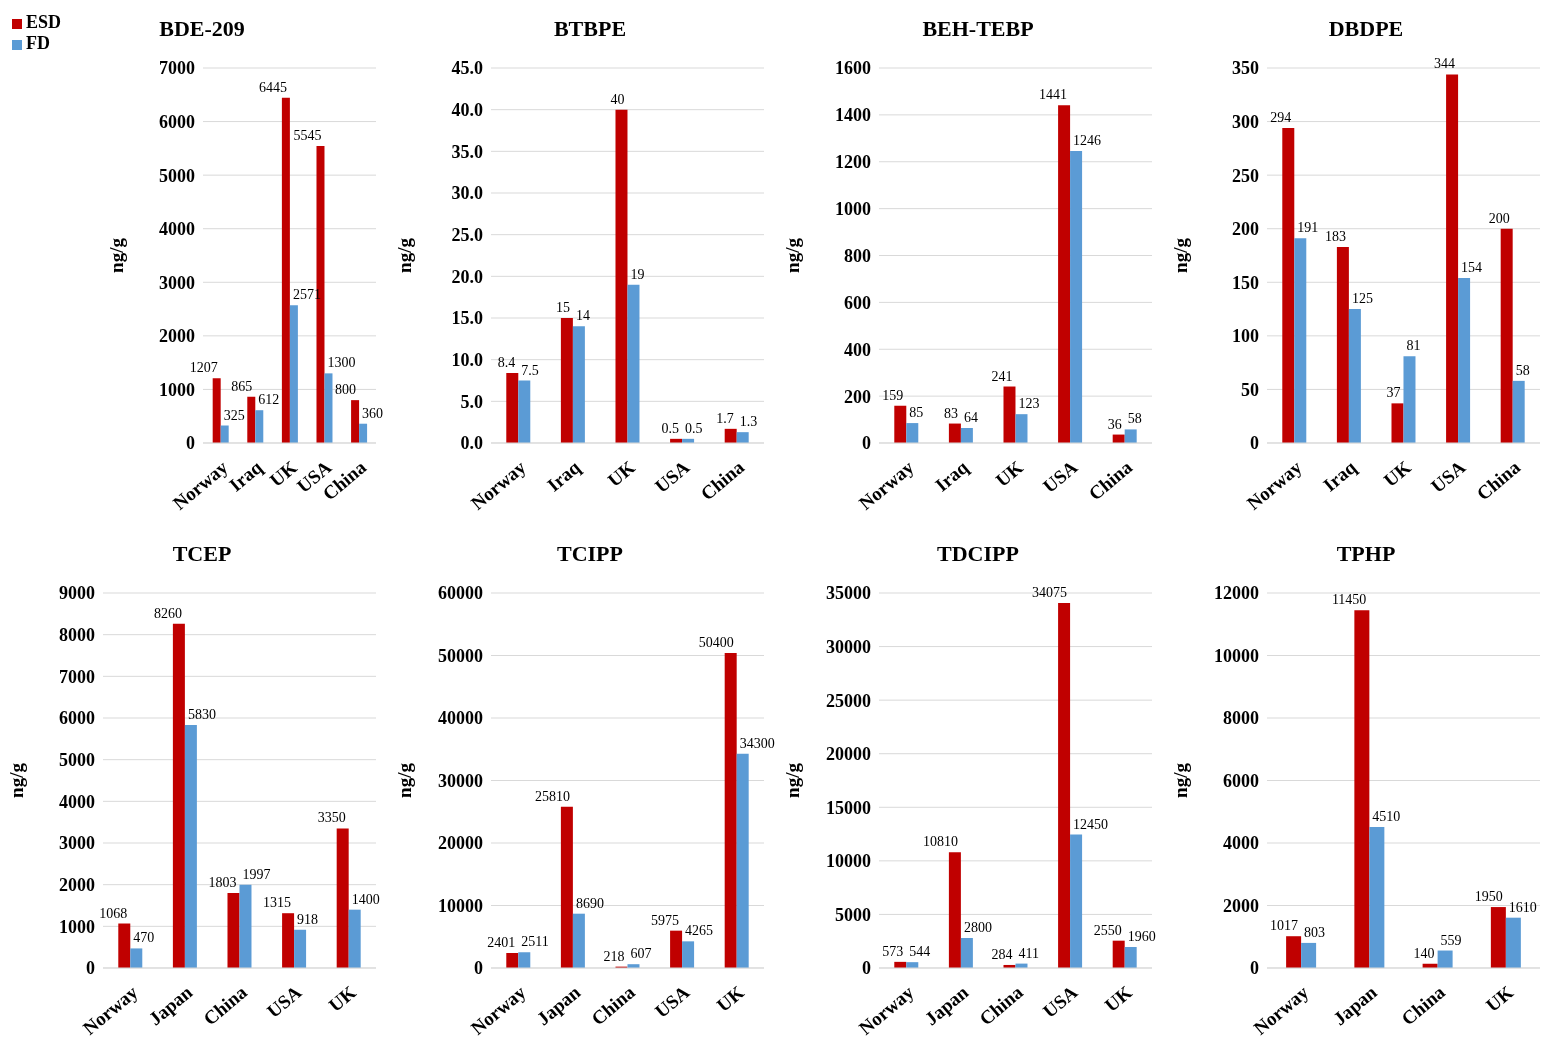  Describe the element at coordinates (460, 780) in the screenshot. I see `y-tick-label: 30000` at that location.